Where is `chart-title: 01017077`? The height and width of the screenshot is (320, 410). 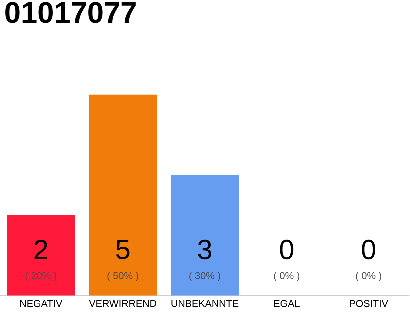
chart-title: 01017077 is located at coordinates (71, 13).